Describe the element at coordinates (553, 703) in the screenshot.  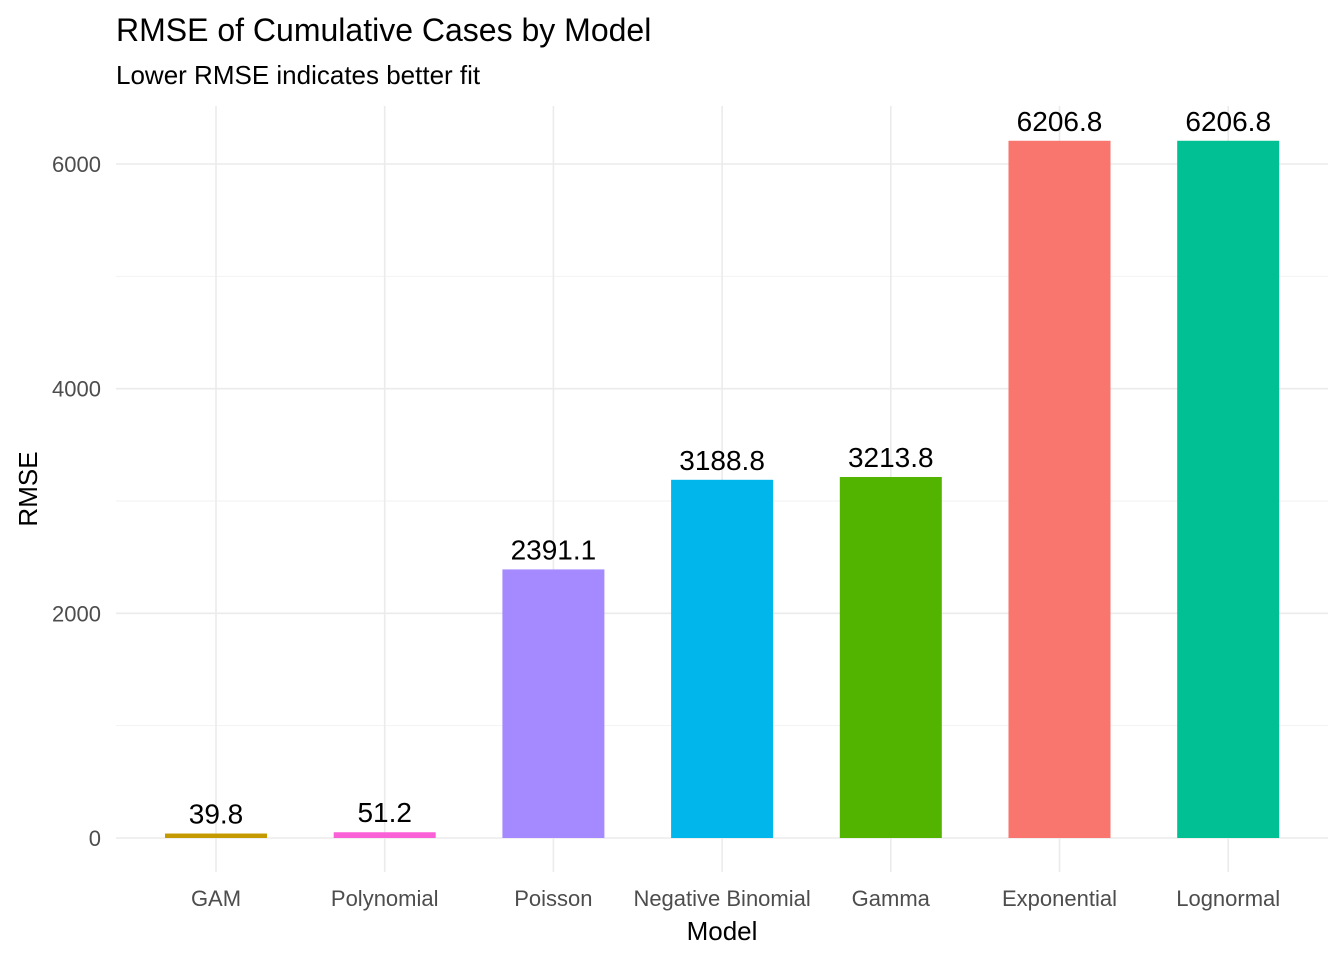
I see `bar-poisson` at that location.